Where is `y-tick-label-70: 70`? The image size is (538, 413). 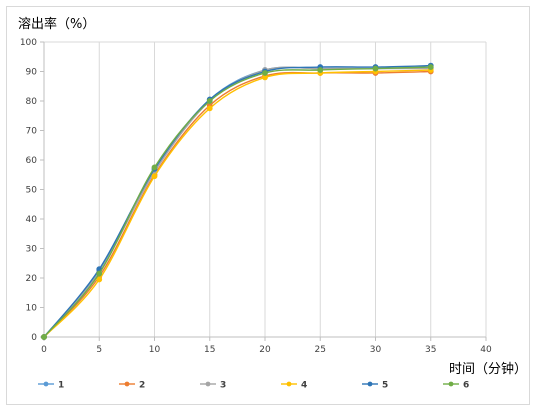
y-tick-label-70: 70 is located at coordinates (32, 132).